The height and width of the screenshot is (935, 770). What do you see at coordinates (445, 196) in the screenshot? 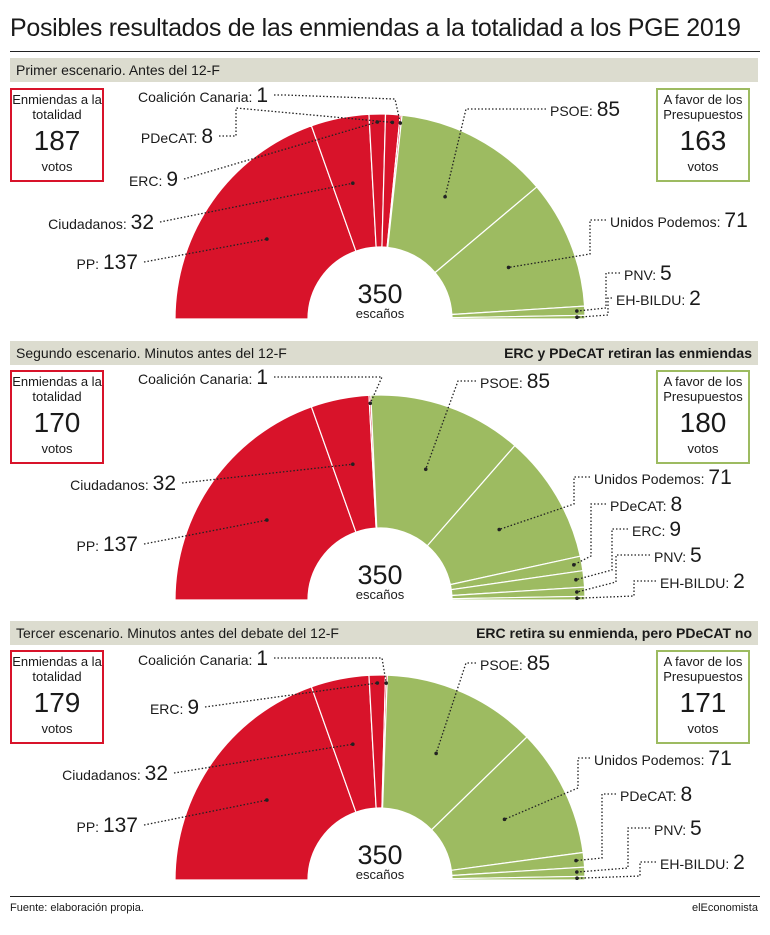
I see `leader-dot-psoe` at bounding box center [445, 196].